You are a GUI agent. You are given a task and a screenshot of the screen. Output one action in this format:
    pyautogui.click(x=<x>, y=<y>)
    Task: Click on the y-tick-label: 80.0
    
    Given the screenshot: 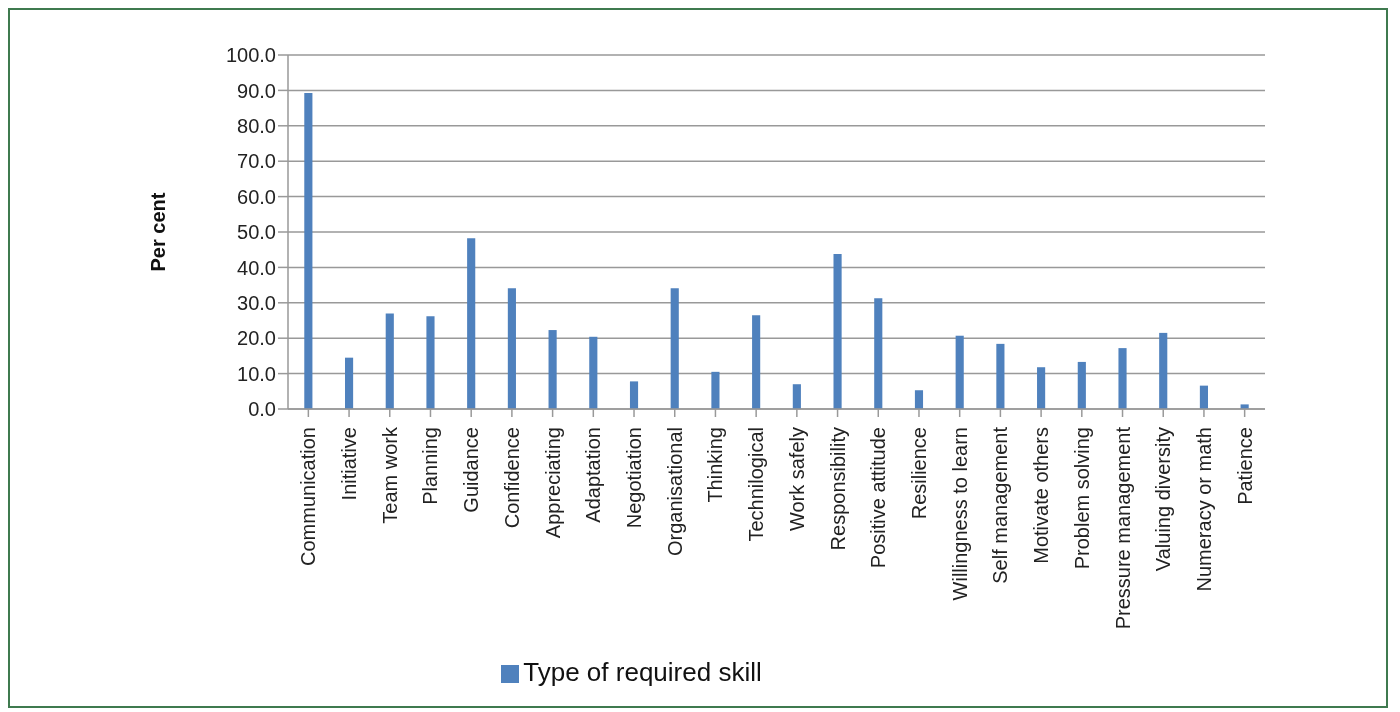 What is the action you would take?
    pyautogui.click(x=256, y=125)
    